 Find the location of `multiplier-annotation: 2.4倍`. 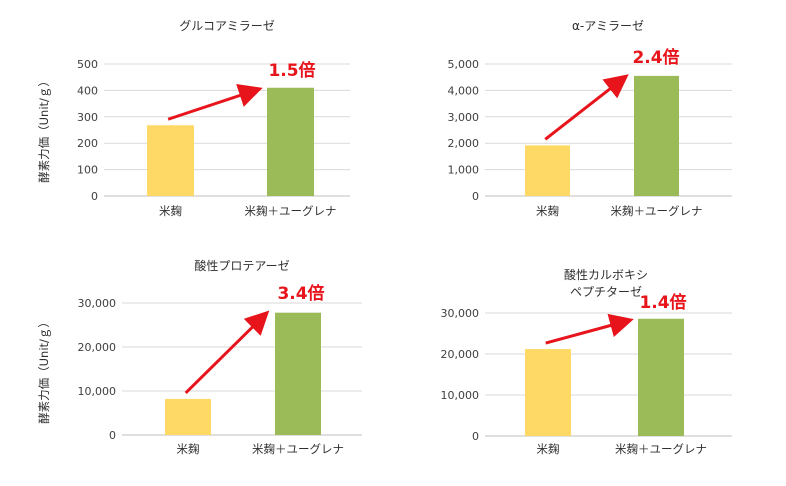

multiplier-annotation: 2.4倍 is located at coordinates (655, 57).